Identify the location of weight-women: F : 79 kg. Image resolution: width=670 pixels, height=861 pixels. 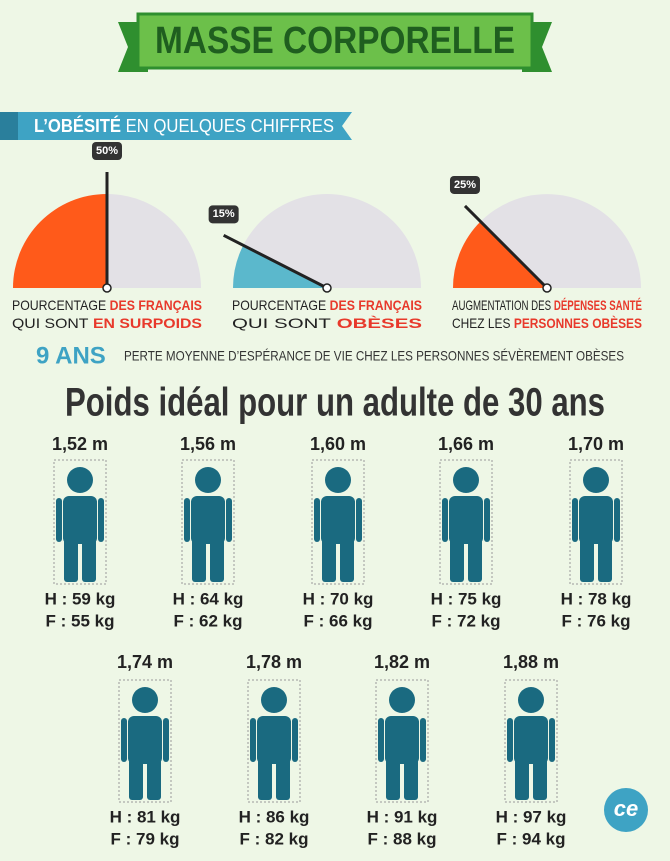
(145, 838).